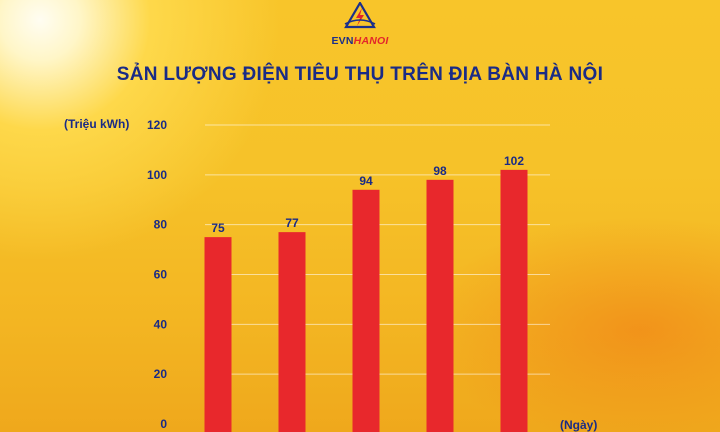 This screenshot has width=720, height=432. I want to click on evn-logo-icon, so click(360, 15).